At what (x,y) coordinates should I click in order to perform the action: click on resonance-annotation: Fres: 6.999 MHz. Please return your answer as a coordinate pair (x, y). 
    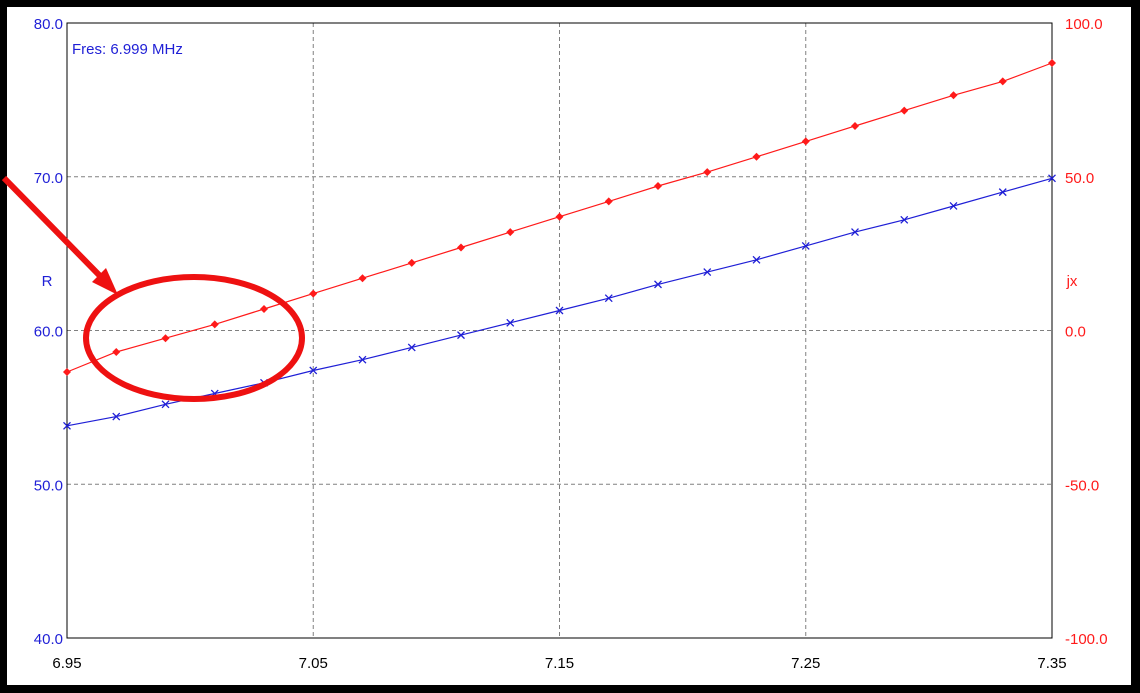
    Looking at the image, I should click on (127, 49).